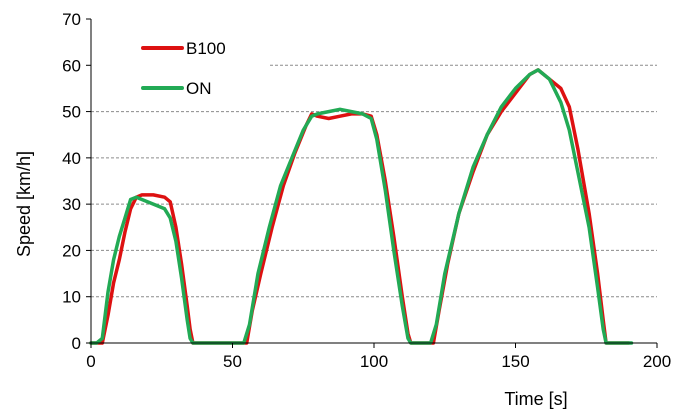 The image size is (680, 414). I want to click on x-axis-label: Time [s], so click(535, 399).